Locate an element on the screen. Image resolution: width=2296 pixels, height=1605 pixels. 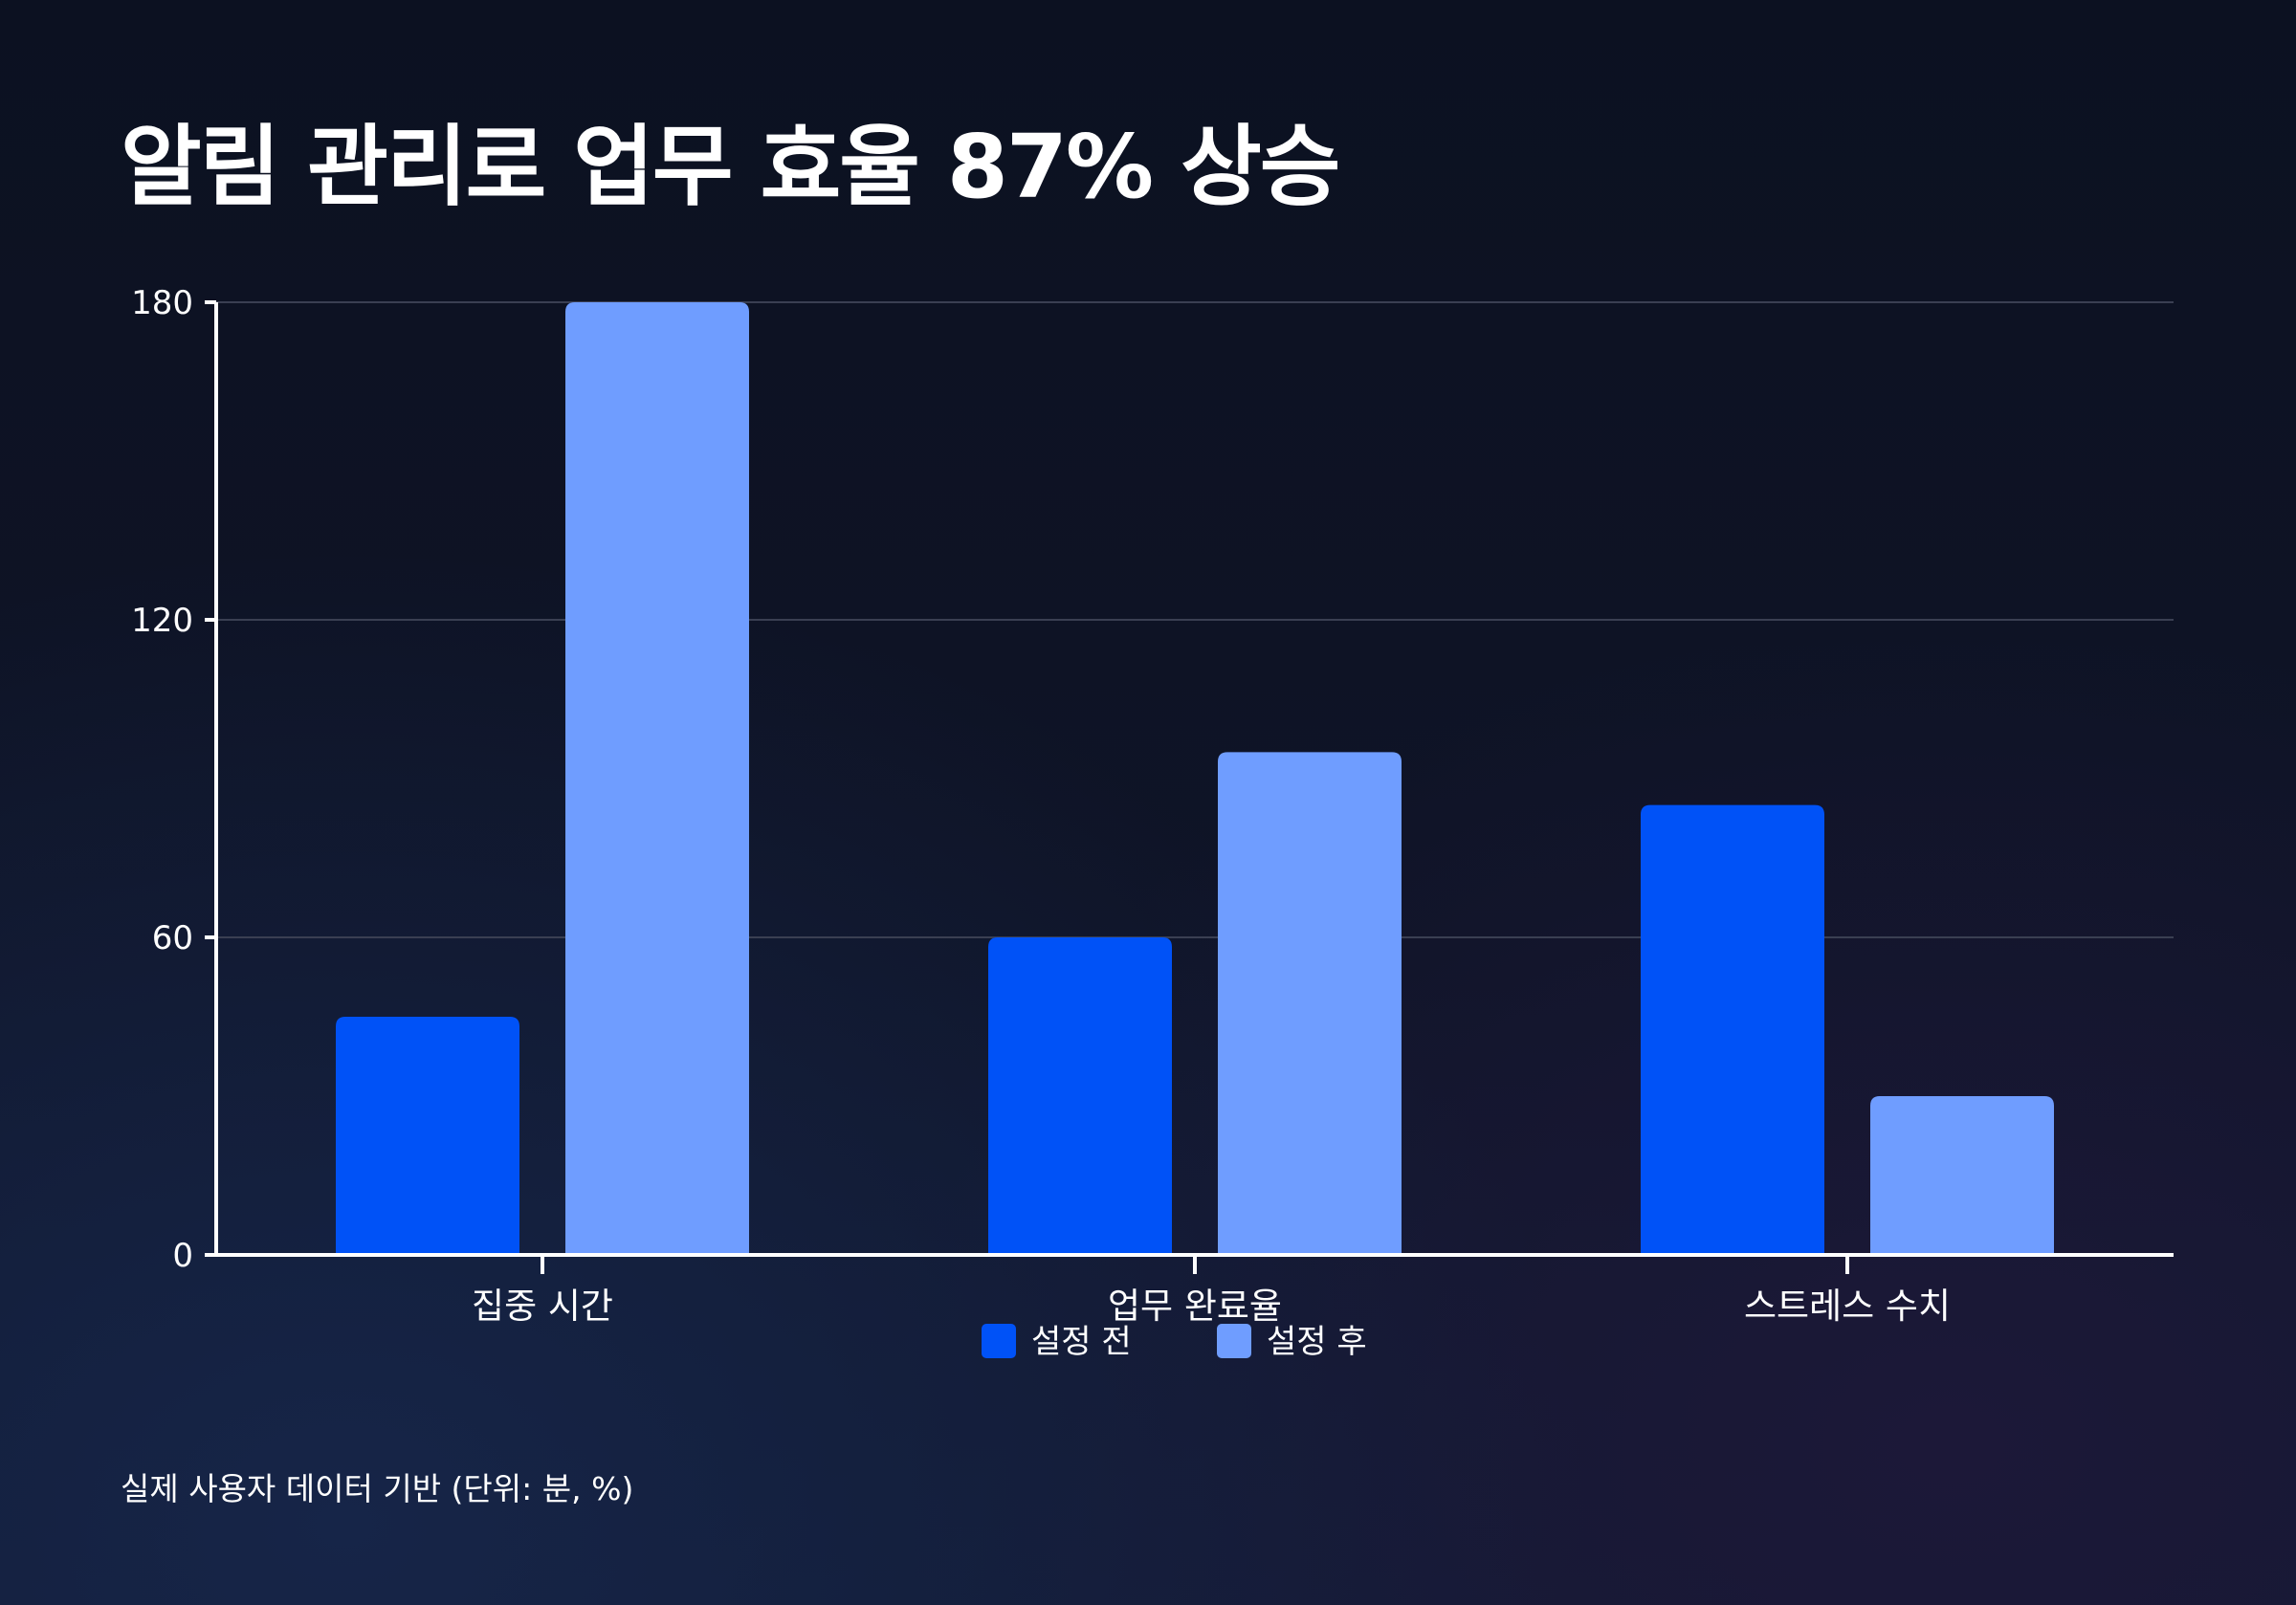
y-tick-label: 60 is located at coordinates (172, 938).